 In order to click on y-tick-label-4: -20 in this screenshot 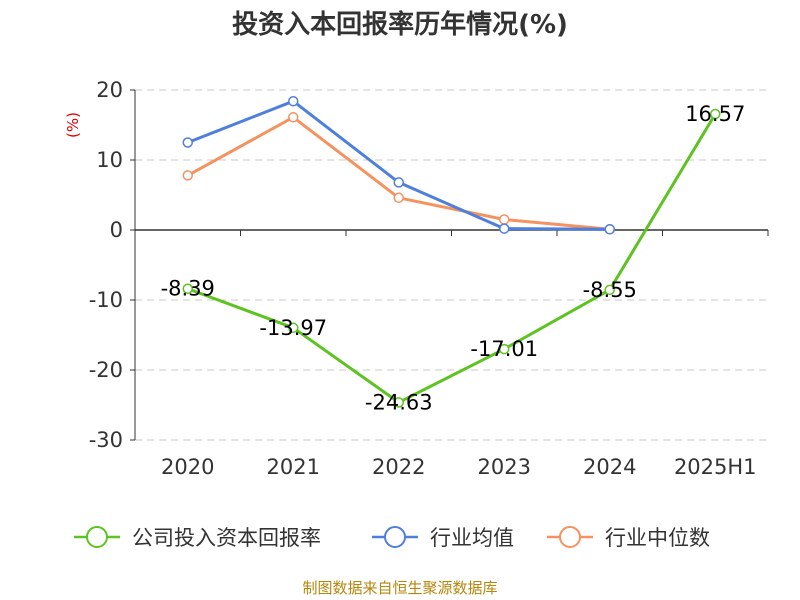, I will do `click(106, 370)`.